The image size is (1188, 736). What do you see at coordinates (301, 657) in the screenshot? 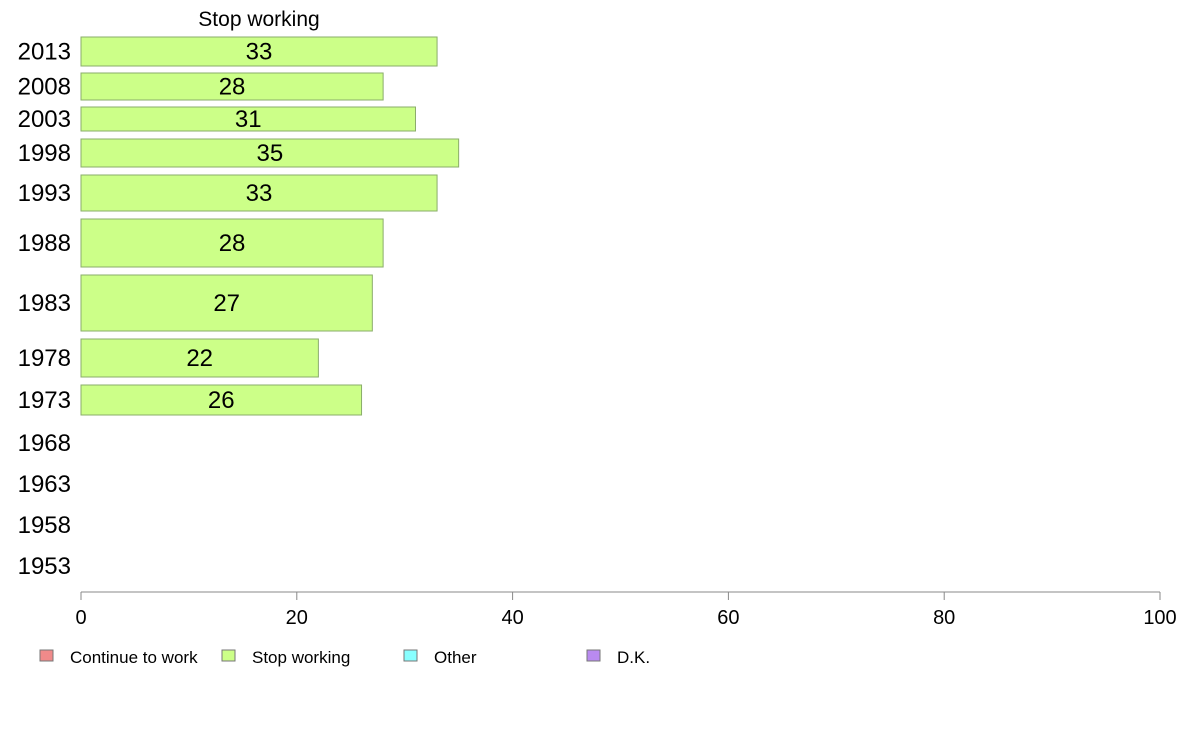
I see `legend-label: Stop working` at bounding box center [301, 657].